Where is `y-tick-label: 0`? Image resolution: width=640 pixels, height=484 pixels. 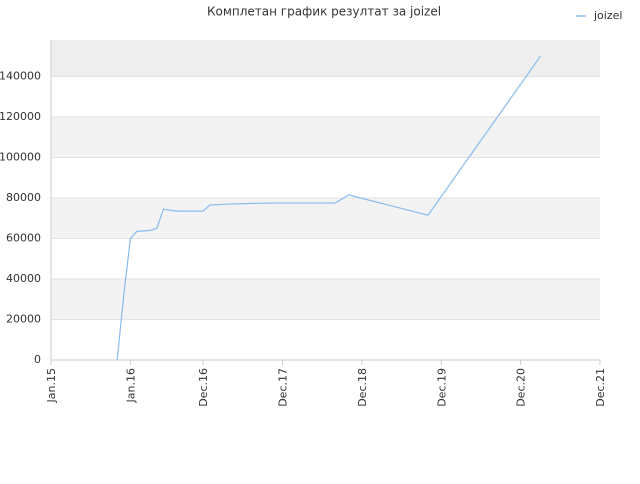 y-tick-label: 0 is located at coordinates (37, 359).